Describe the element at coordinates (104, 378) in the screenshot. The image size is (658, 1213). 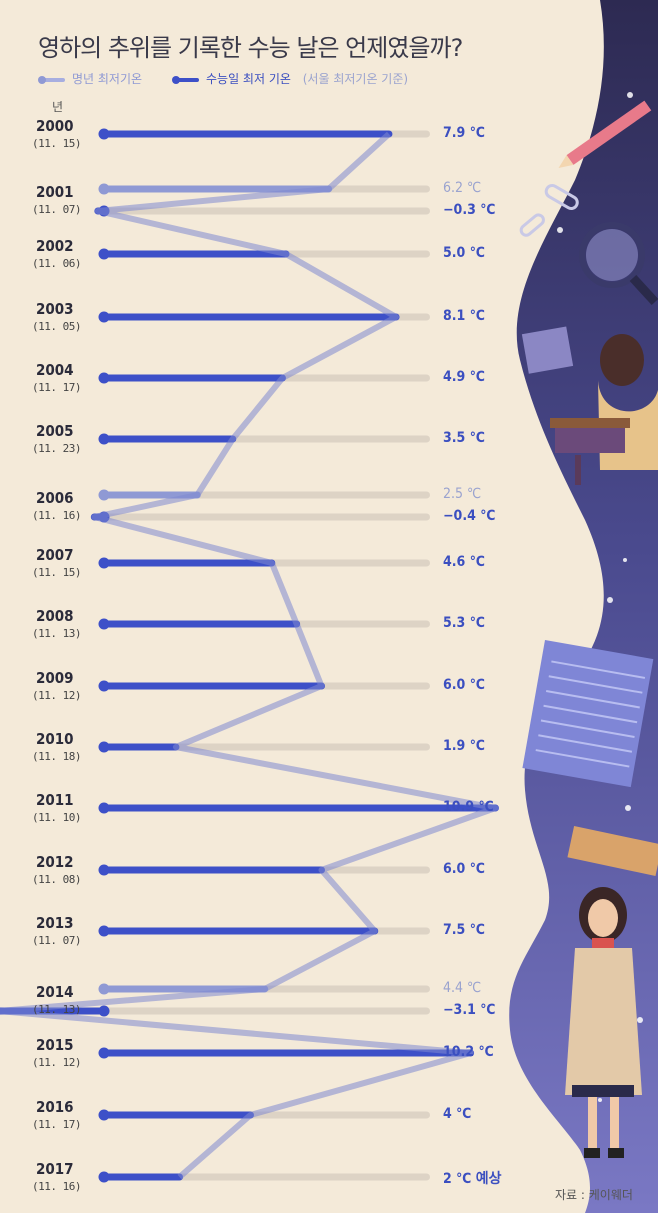
I see `bar-current-dot-2004` at that location.